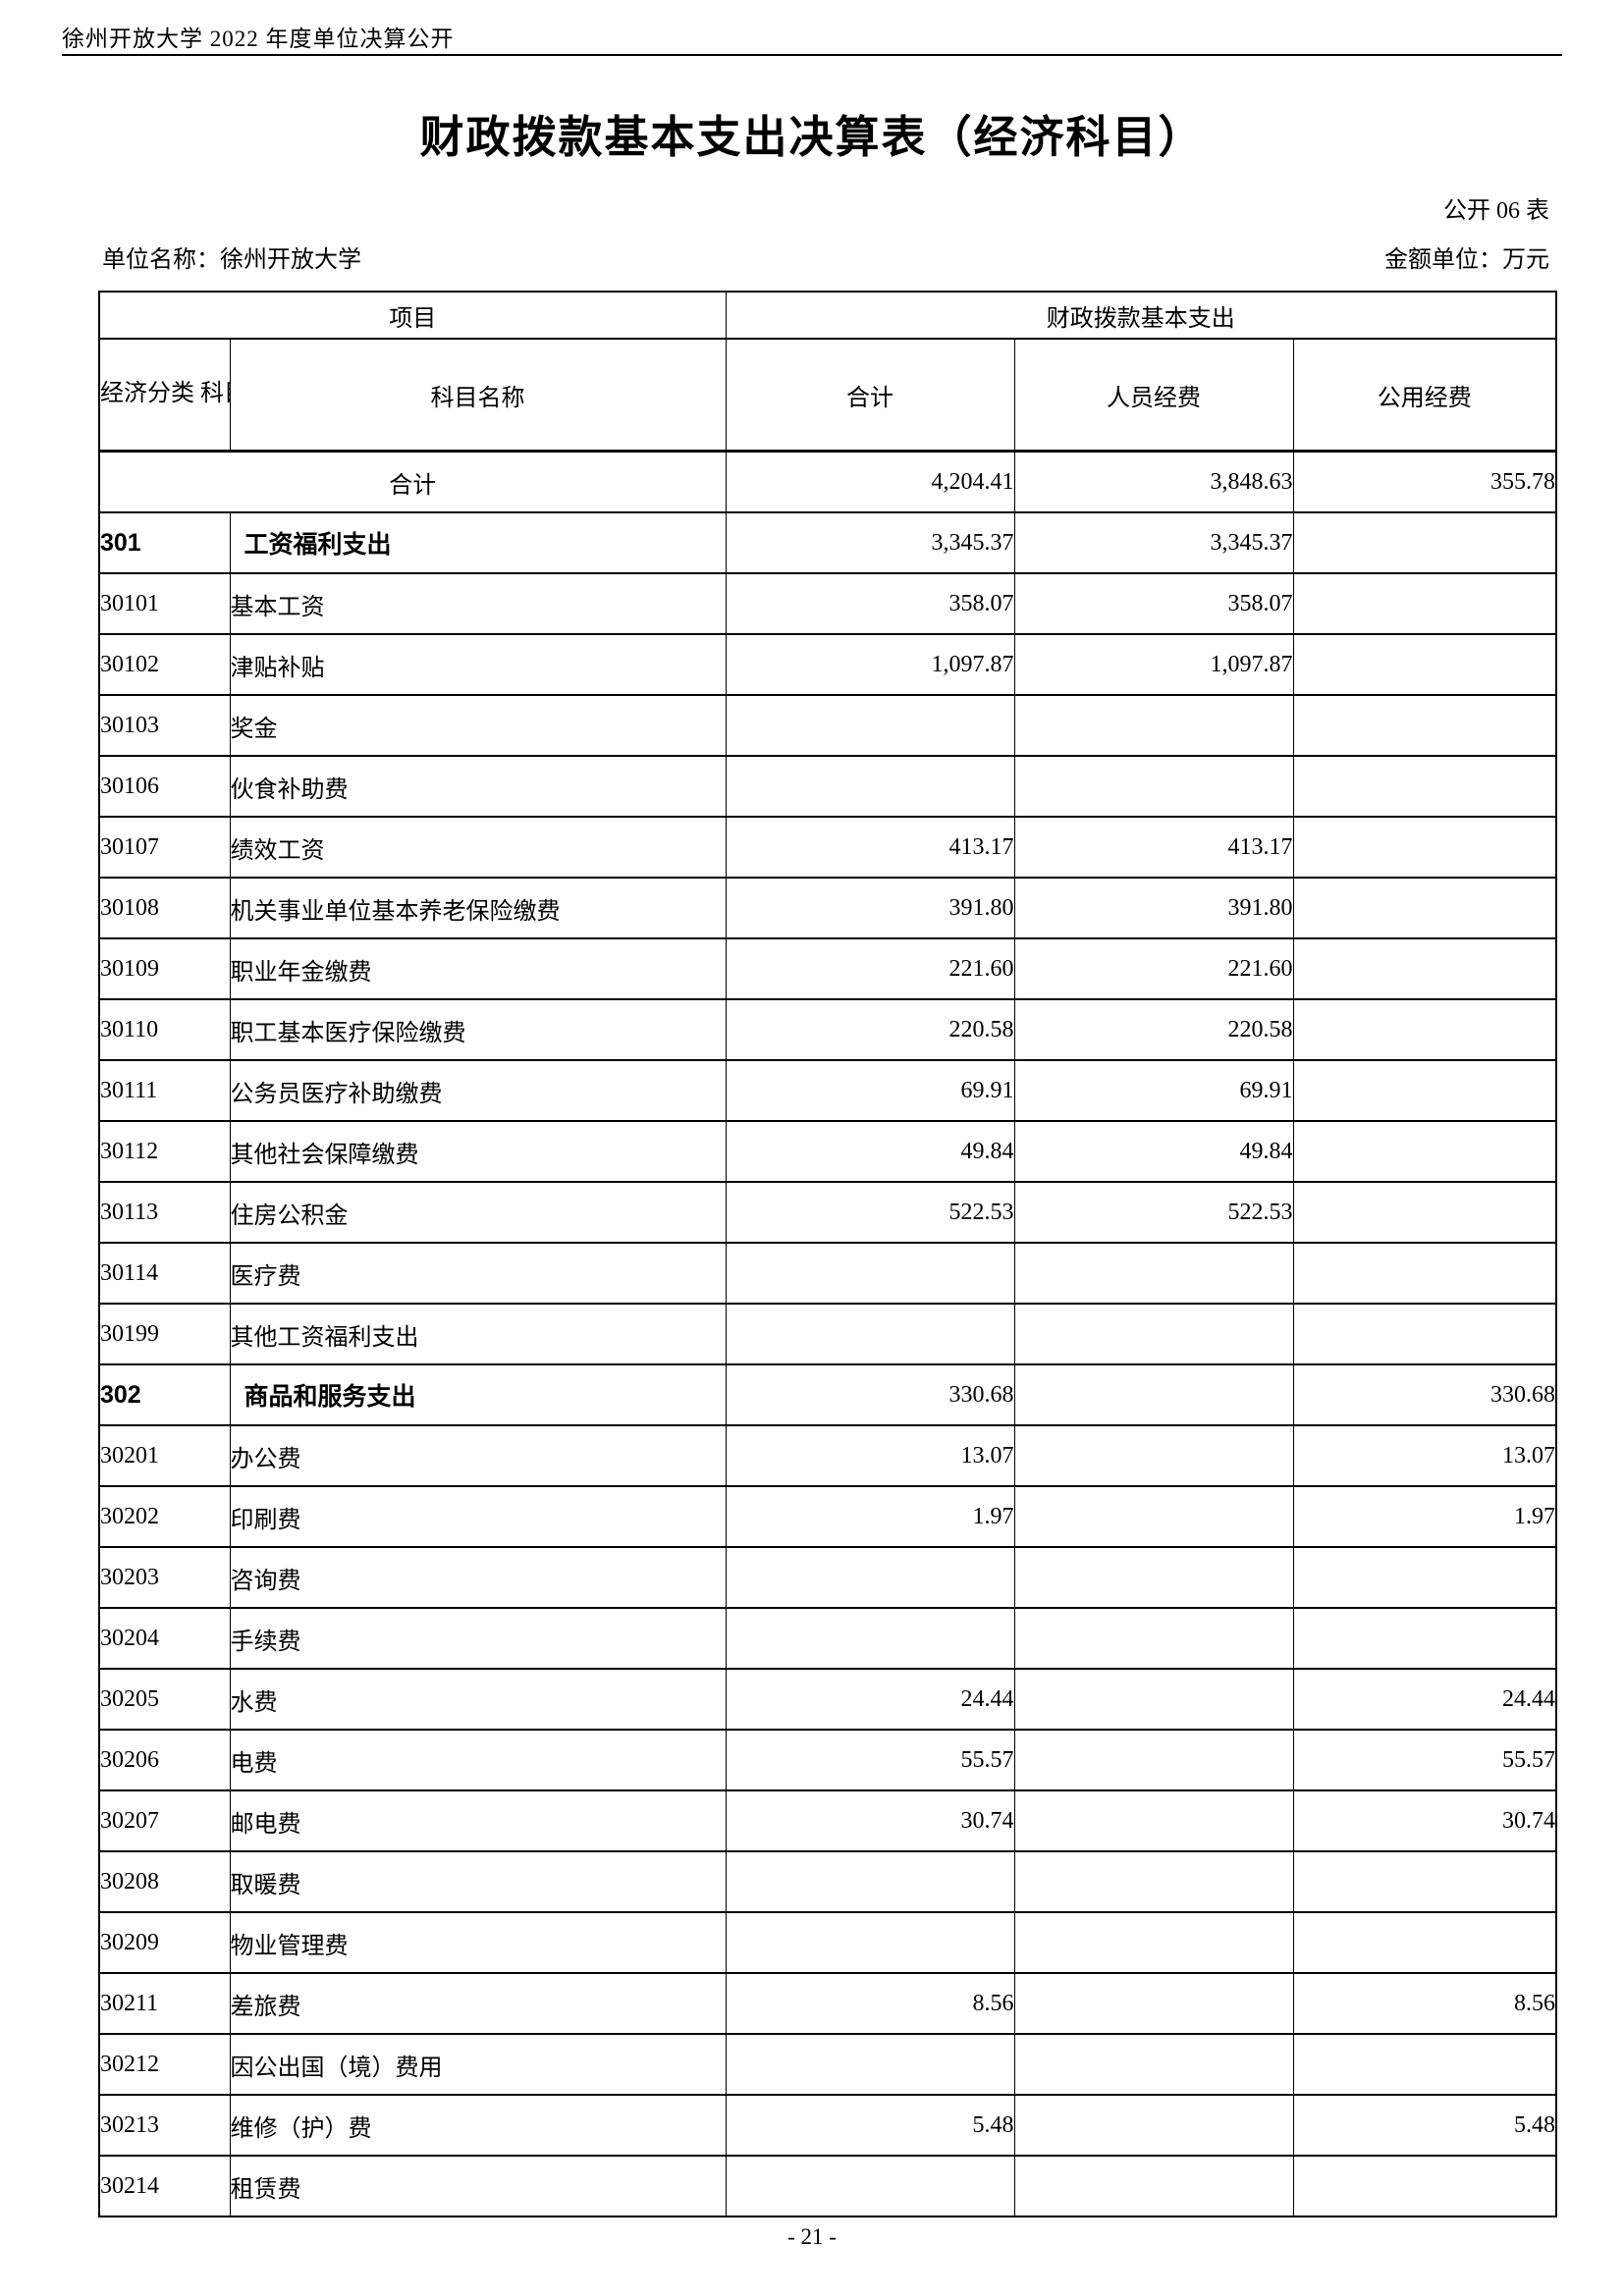 This screenshot has width=1624, height=2296. What do you see at coordinates (870, 1394) in the screenshot?
I see `cell-total: 330.68` at bounding box center [870, 1394].